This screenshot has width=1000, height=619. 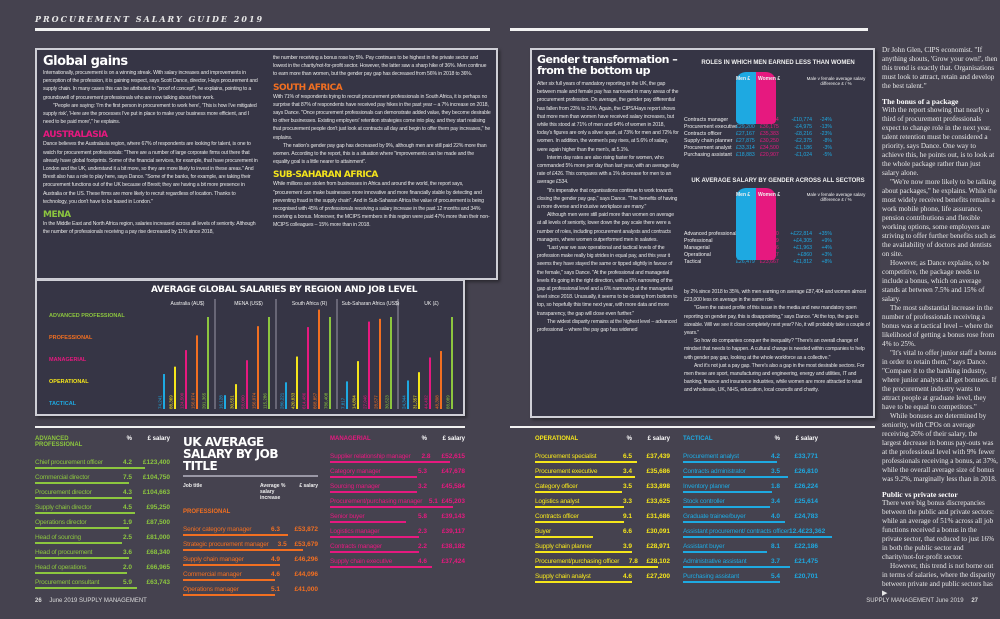 What do you see at coordinates (424, 439) in the screenshot?
I see `pct-column-header: %` at bounding box center [424, 439].